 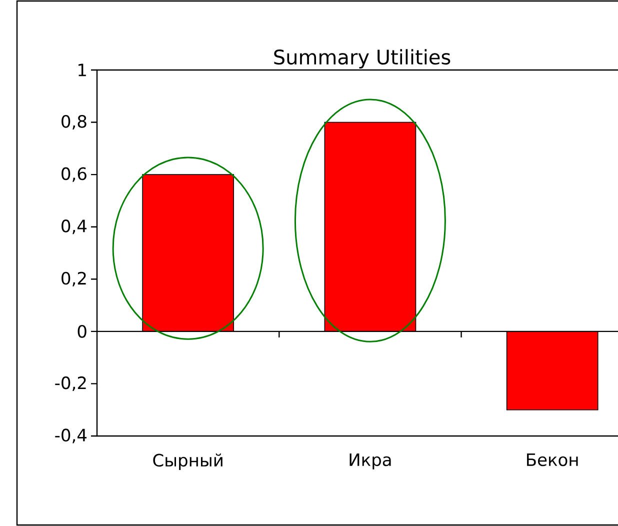 What do you see at coordinates (187, 462) in the screenshot?
I see `x-tick-label: Сырный` at bounding box center [187, 462].